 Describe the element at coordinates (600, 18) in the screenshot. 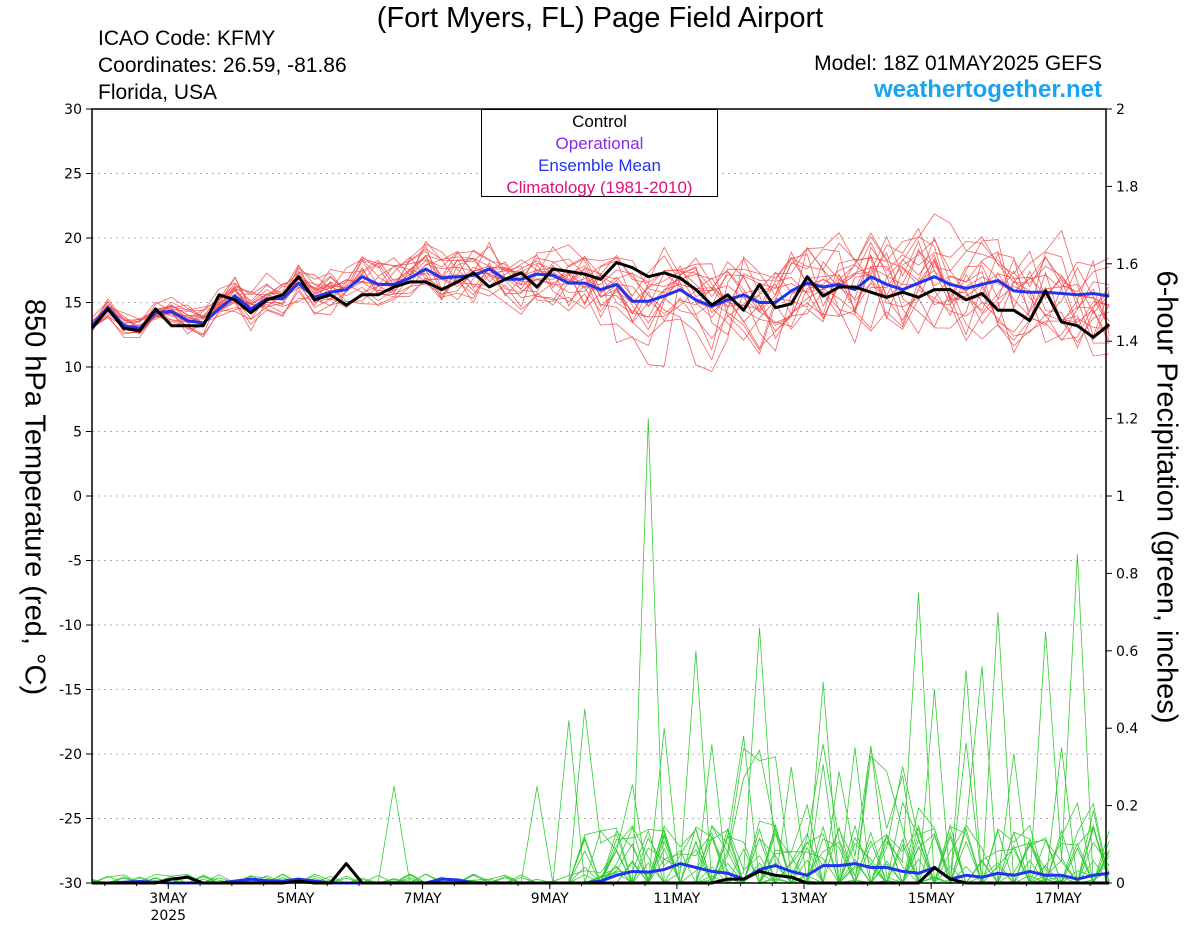

I see `chart-title: (Fort Myers, FL) Page Field Airport` at that location.